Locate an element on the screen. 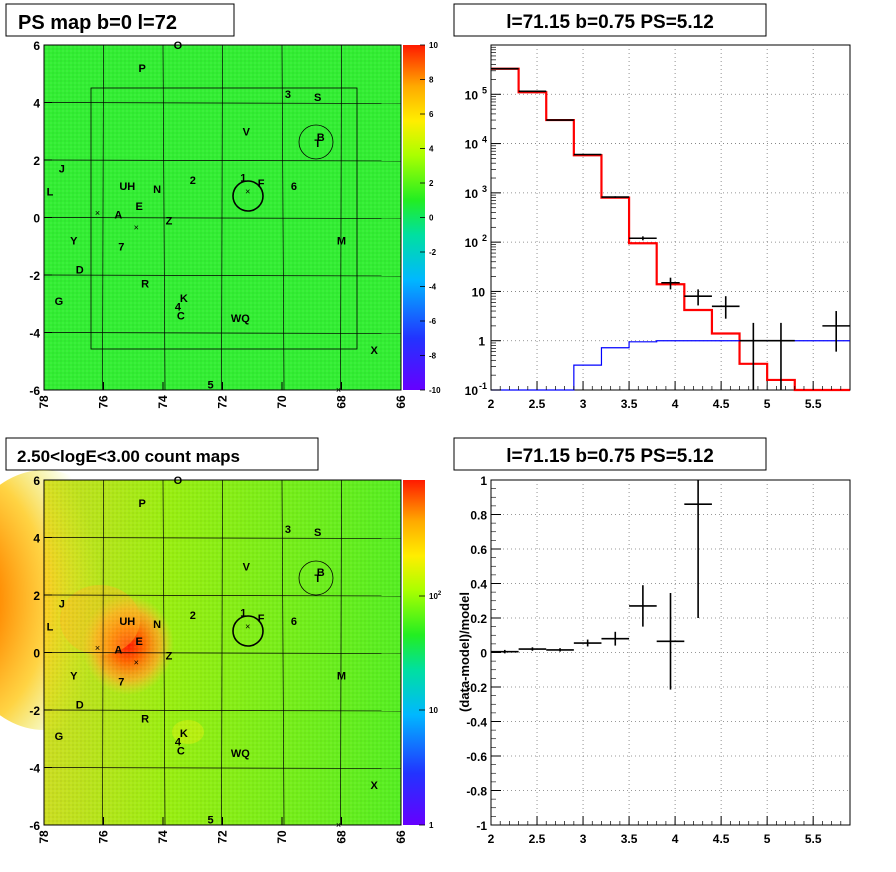 This screenshot has height=872, width=896. source-label: 2 is located at coordinates (193, 616).